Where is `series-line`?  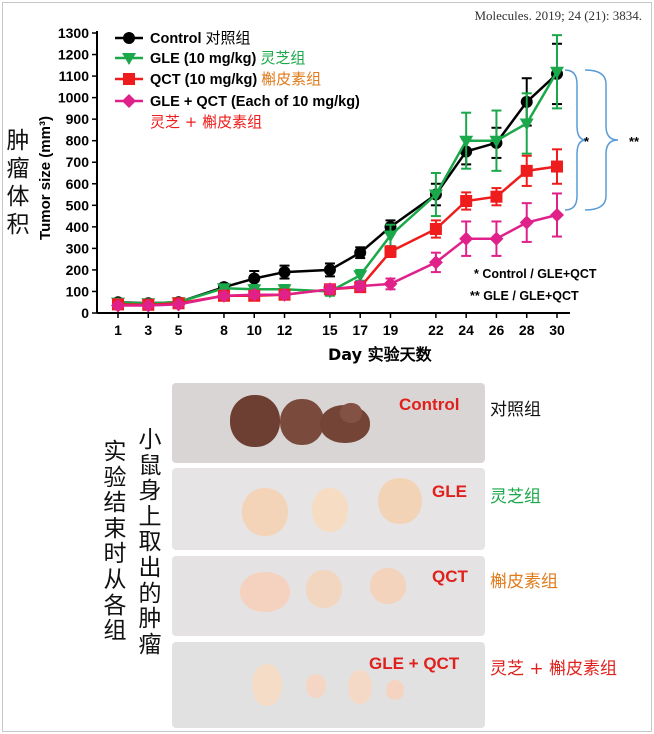
series-line is located at coordinates (337, 236).